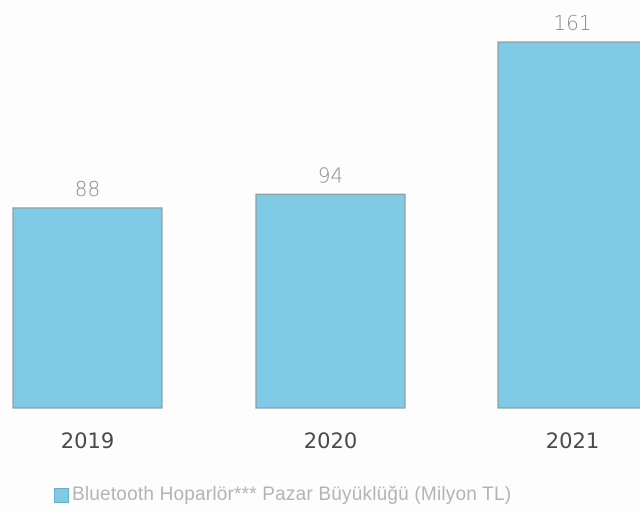 The width and height of the screenshot is (640, 513). What do you see at coordinates (330, 301) in the screenshot?
I see `bar-2020` at bounding box center [330, 301].